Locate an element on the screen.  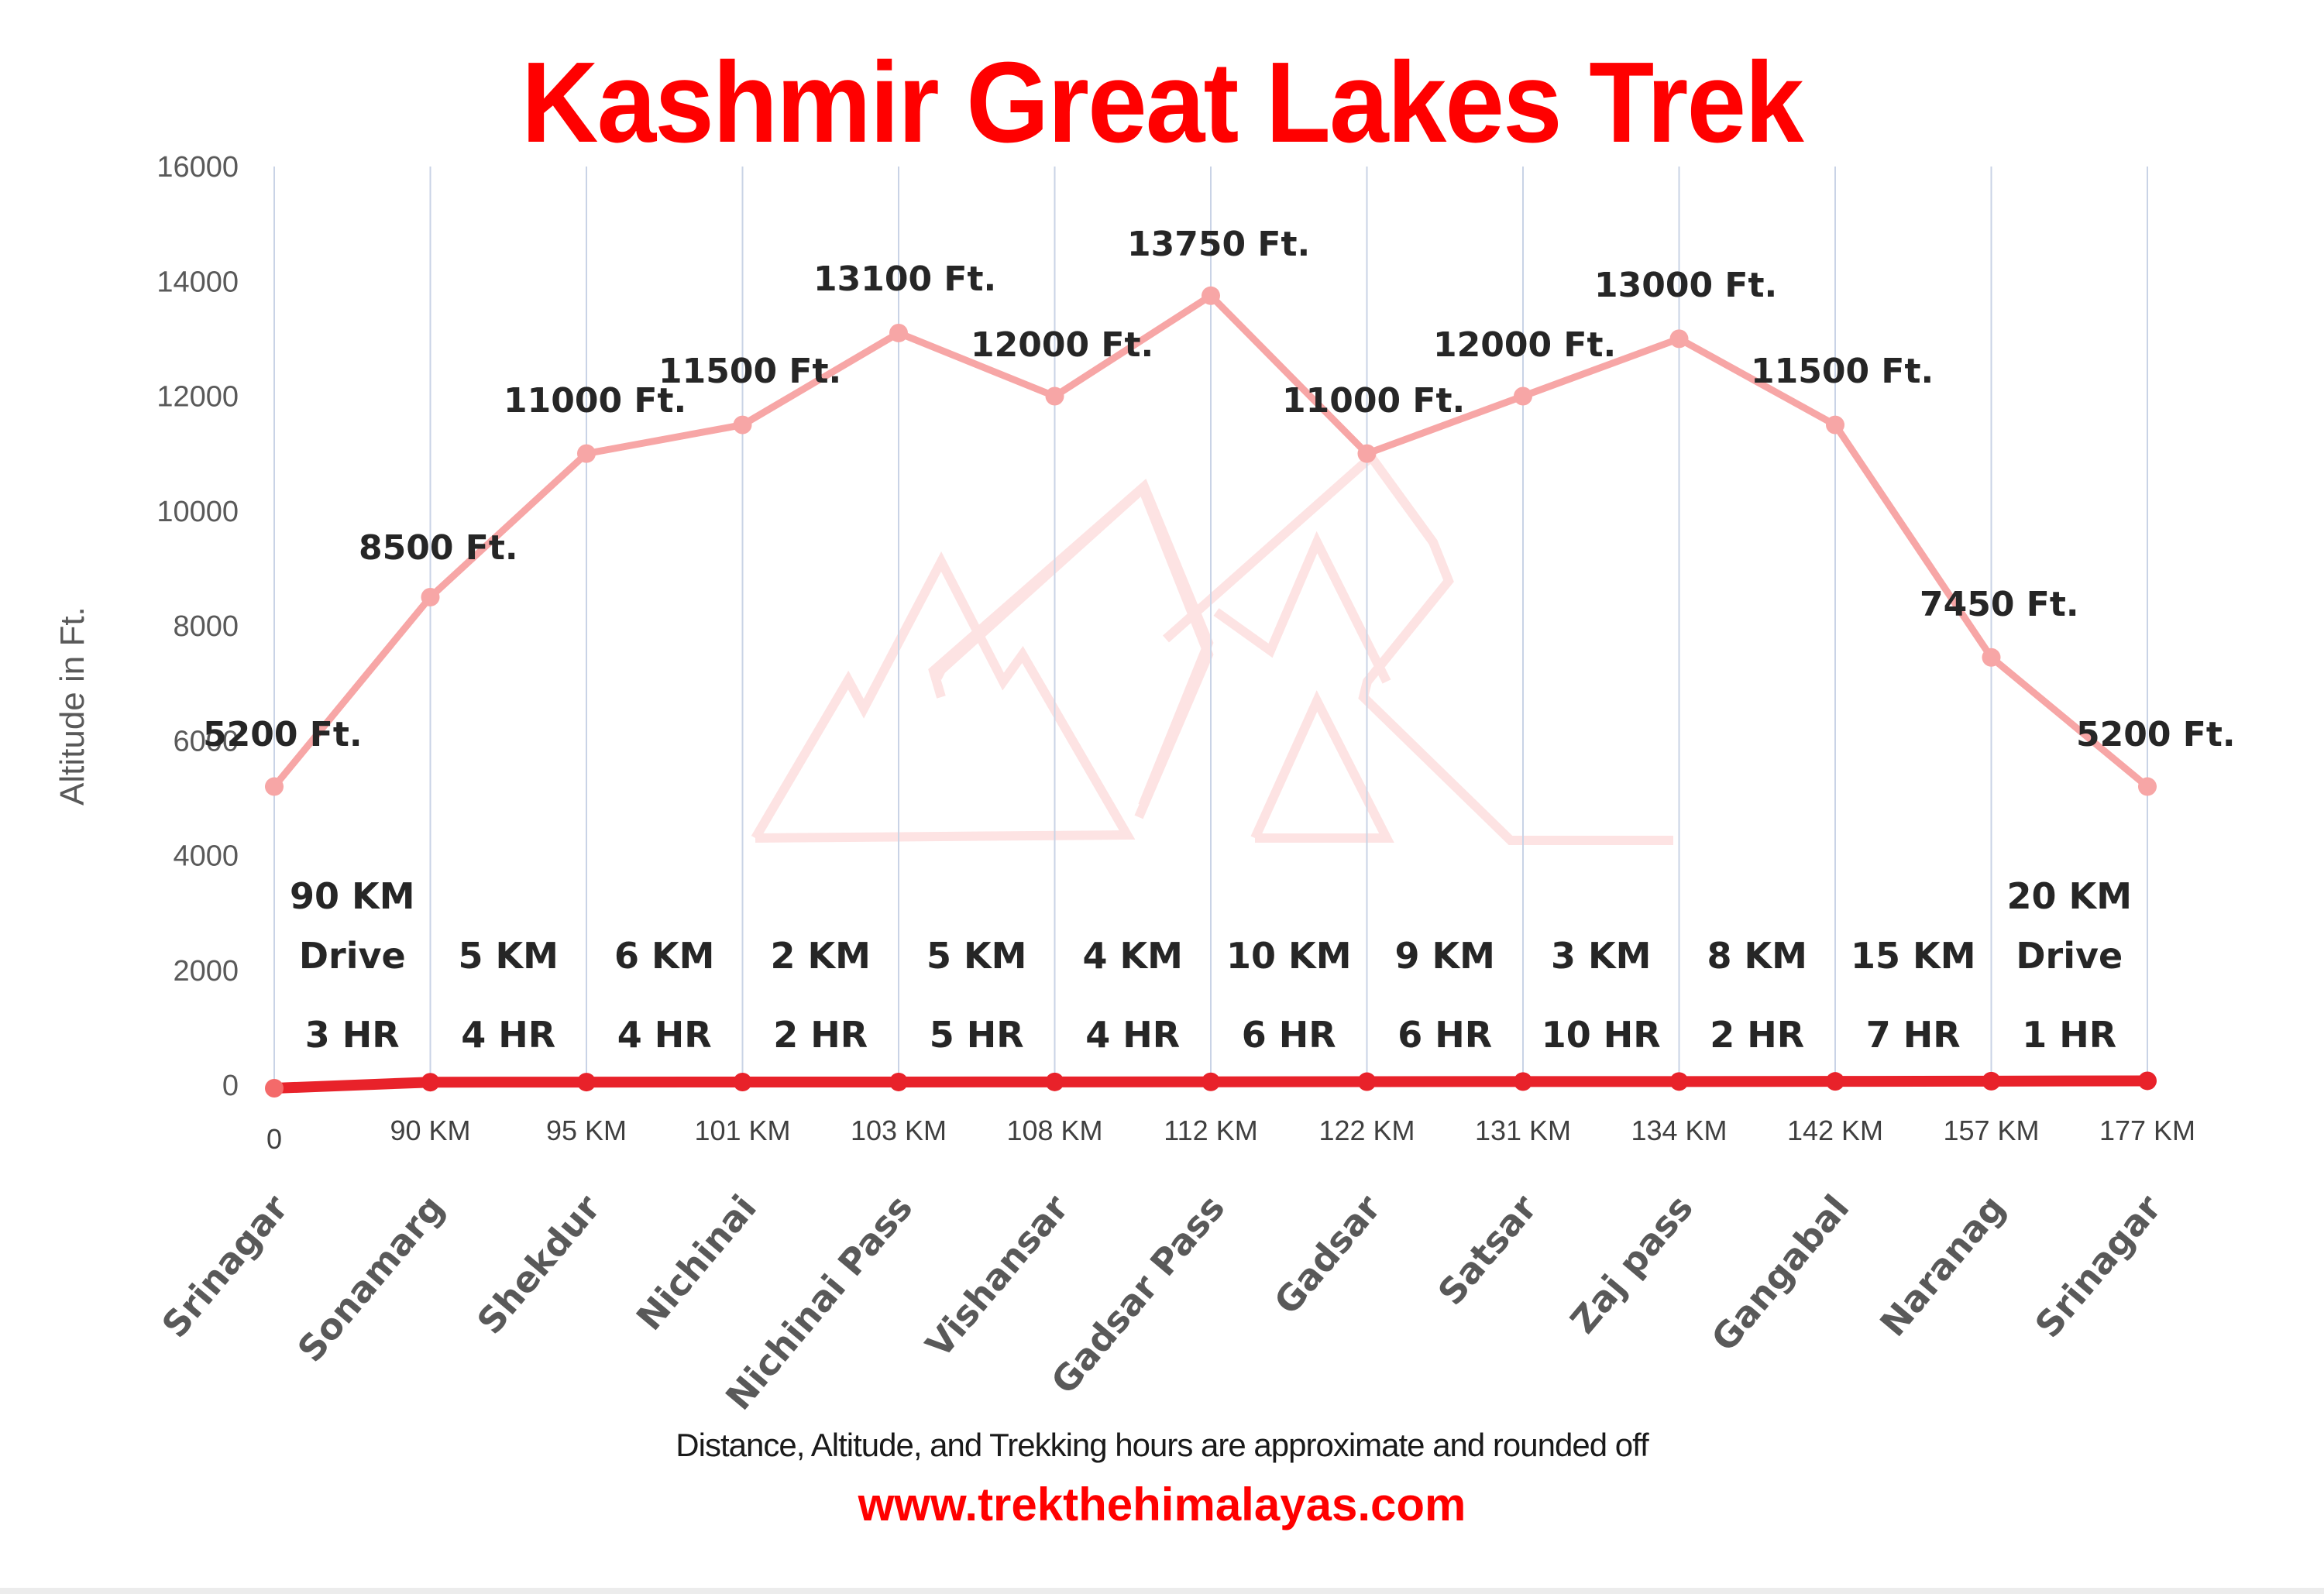
y-tick-label: 8000 is located at coordinates (206, 626).